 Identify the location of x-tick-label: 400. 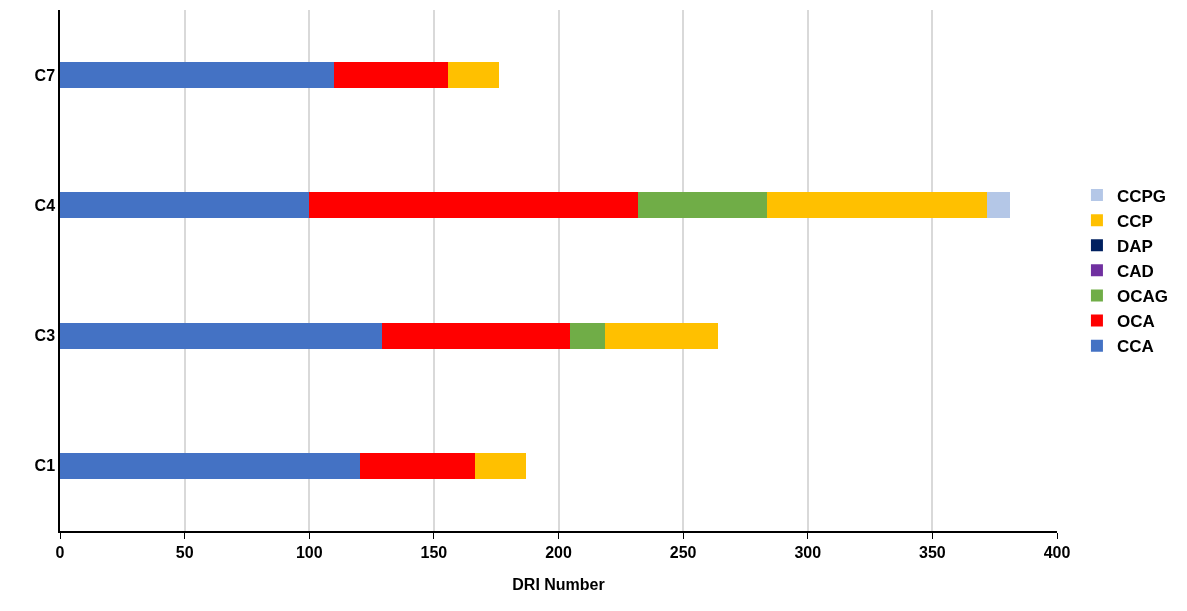
(1057, 552).